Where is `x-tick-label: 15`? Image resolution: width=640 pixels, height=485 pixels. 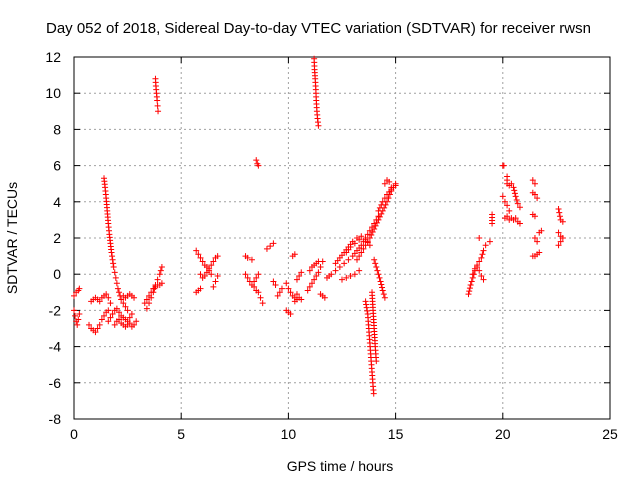
x-tick-label: 15 is located at coordinates (396, 434).